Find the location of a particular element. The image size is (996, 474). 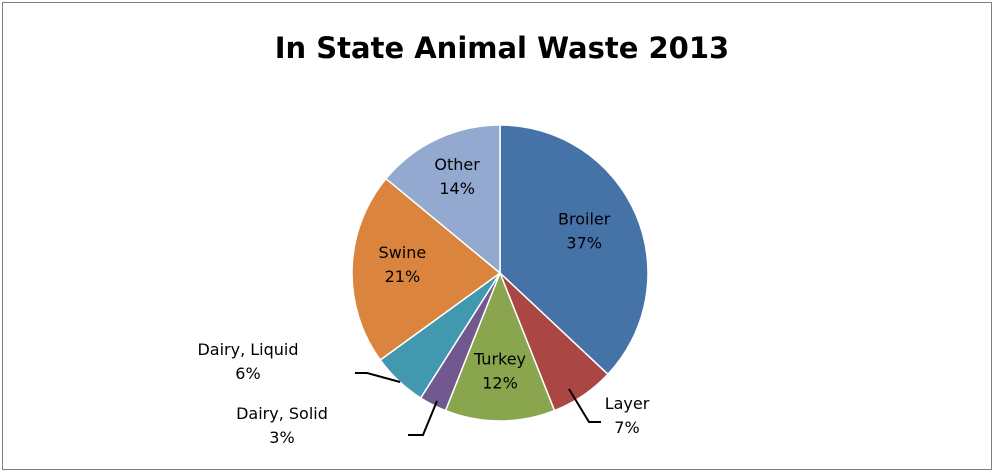

slice-turkey is located at coordinates (500, 346).